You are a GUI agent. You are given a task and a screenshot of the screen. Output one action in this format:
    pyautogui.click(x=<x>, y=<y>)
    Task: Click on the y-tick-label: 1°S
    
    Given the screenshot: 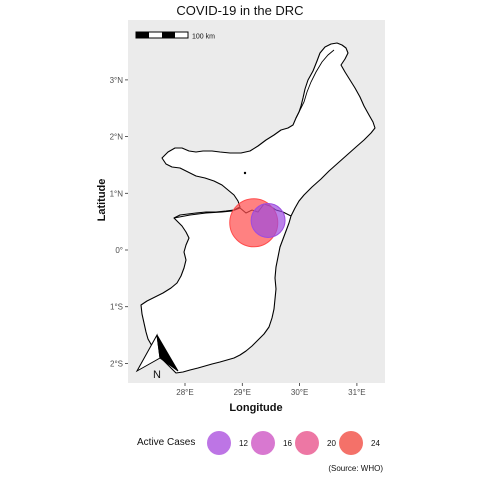 What is the action you would take?
    pyautogui.click(x=116, y=307)
    